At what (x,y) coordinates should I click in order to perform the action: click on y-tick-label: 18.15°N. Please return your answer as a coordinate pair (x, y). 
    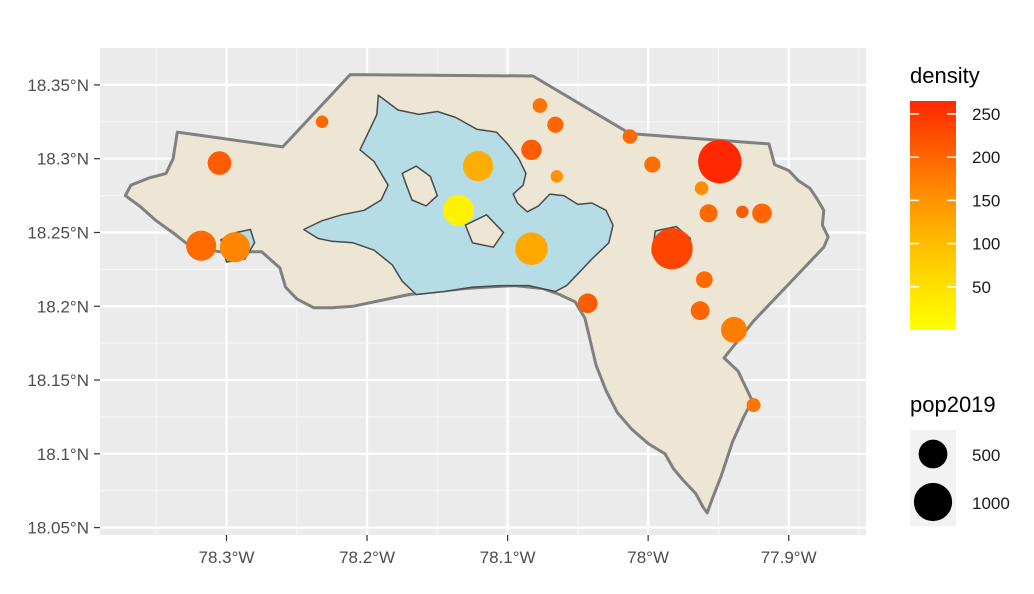
    Looking at the image, I should click on (58, 380).